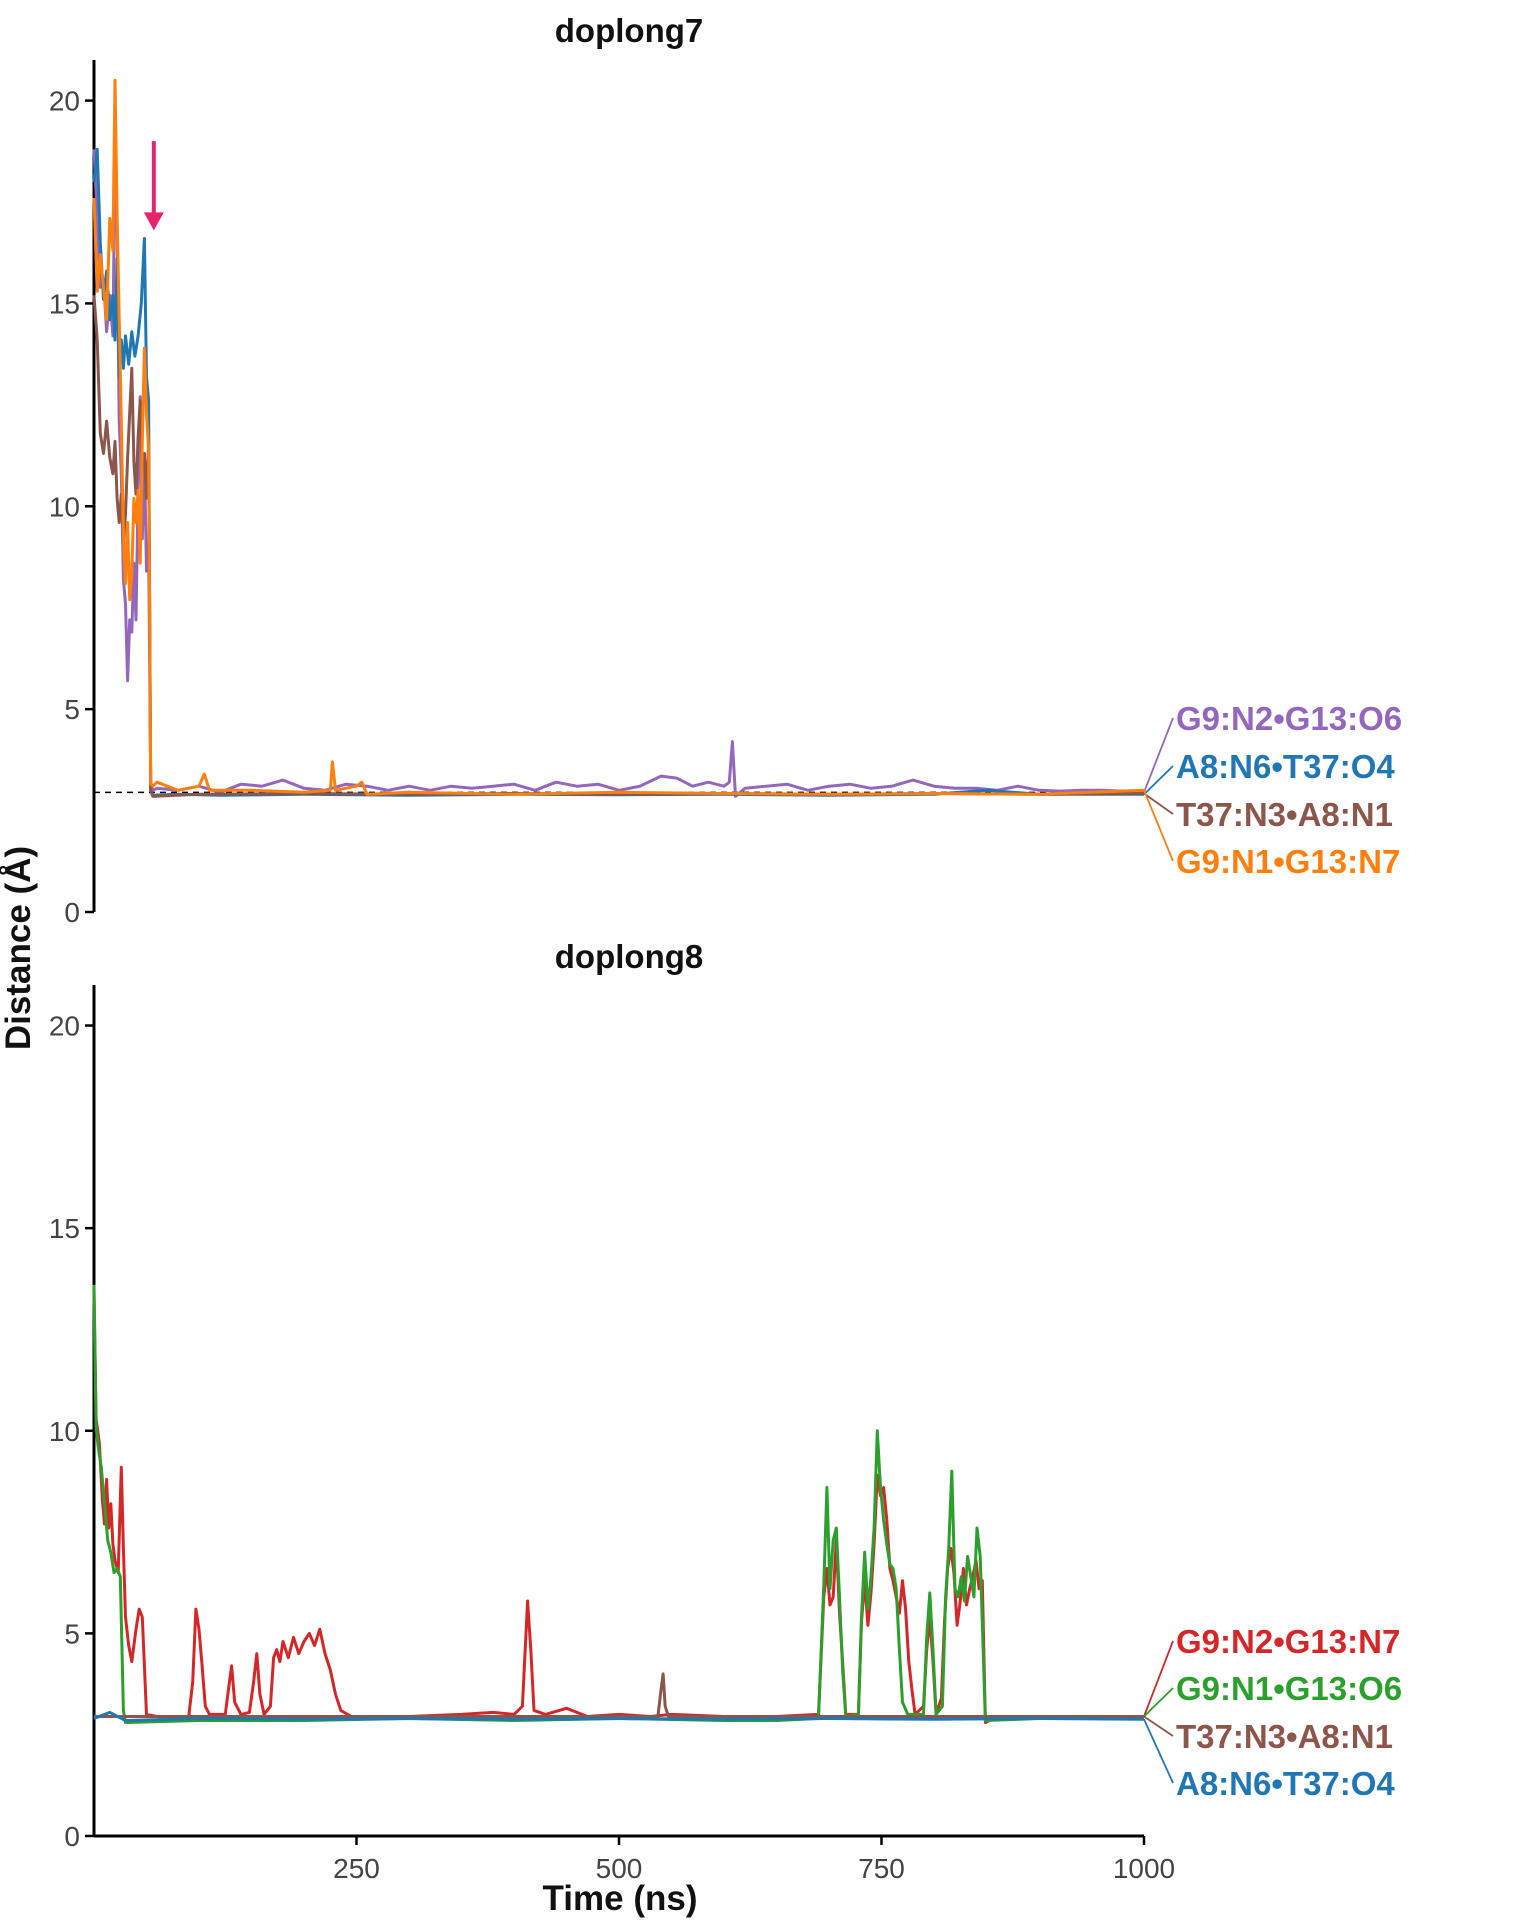 The width and height of the screenshot is (1536, 1920). What do you see at coordinates (619, 1868) in the screenshot?
I see `x-tick-label: 500` at bounding box center [619, 1868].